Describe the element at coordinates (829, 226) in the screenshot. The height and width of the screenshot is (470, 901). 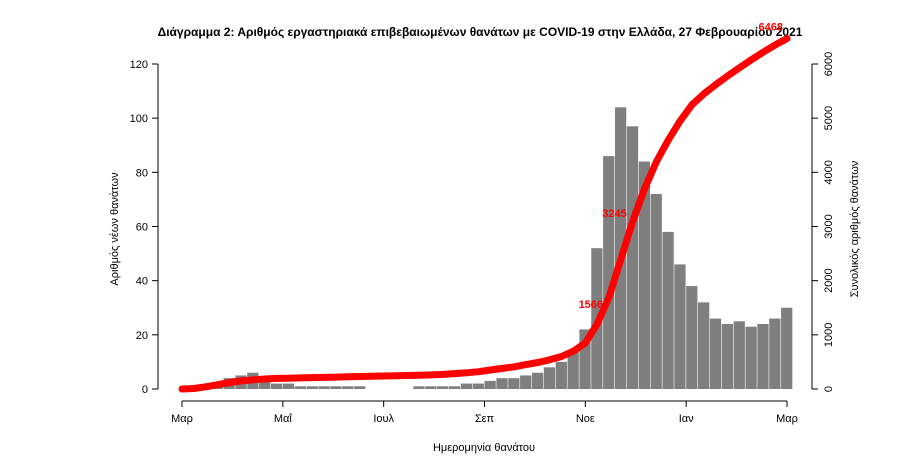
I see `right-tick-label: 3000` at that location.